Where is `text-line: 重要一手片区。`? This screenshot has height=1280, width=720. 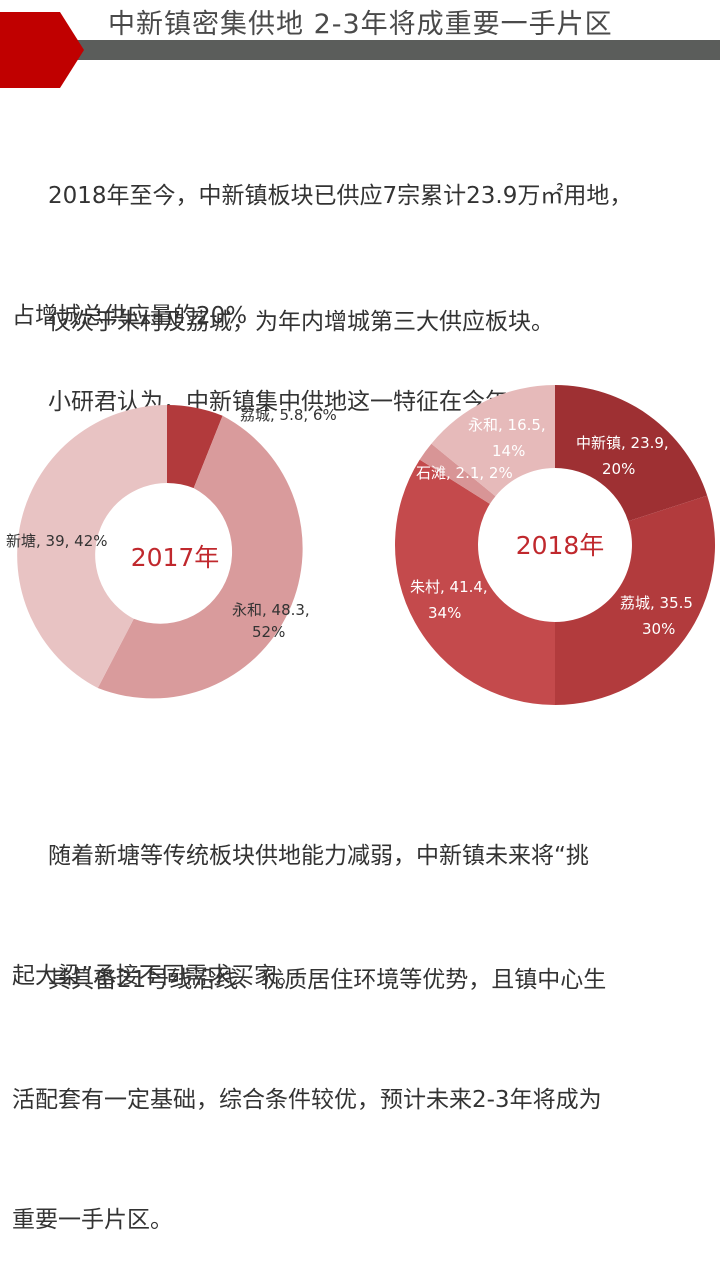
text-line: 重要一手片区。 is located at coordinates (92, 1220).